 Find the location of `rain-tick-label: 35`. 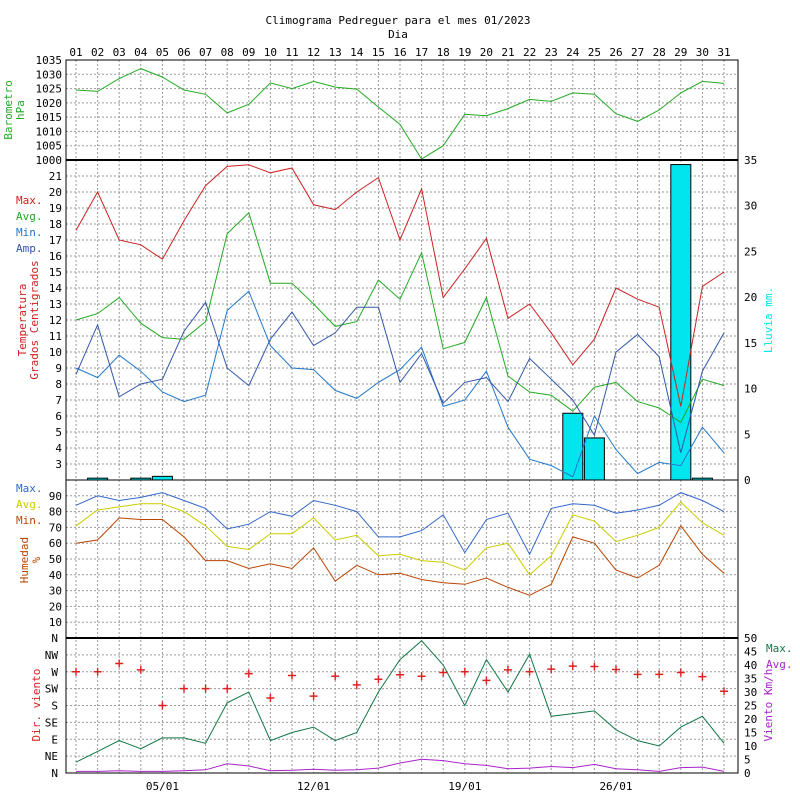

rain-tick-label: 35 is located at coordinates (750, 160).